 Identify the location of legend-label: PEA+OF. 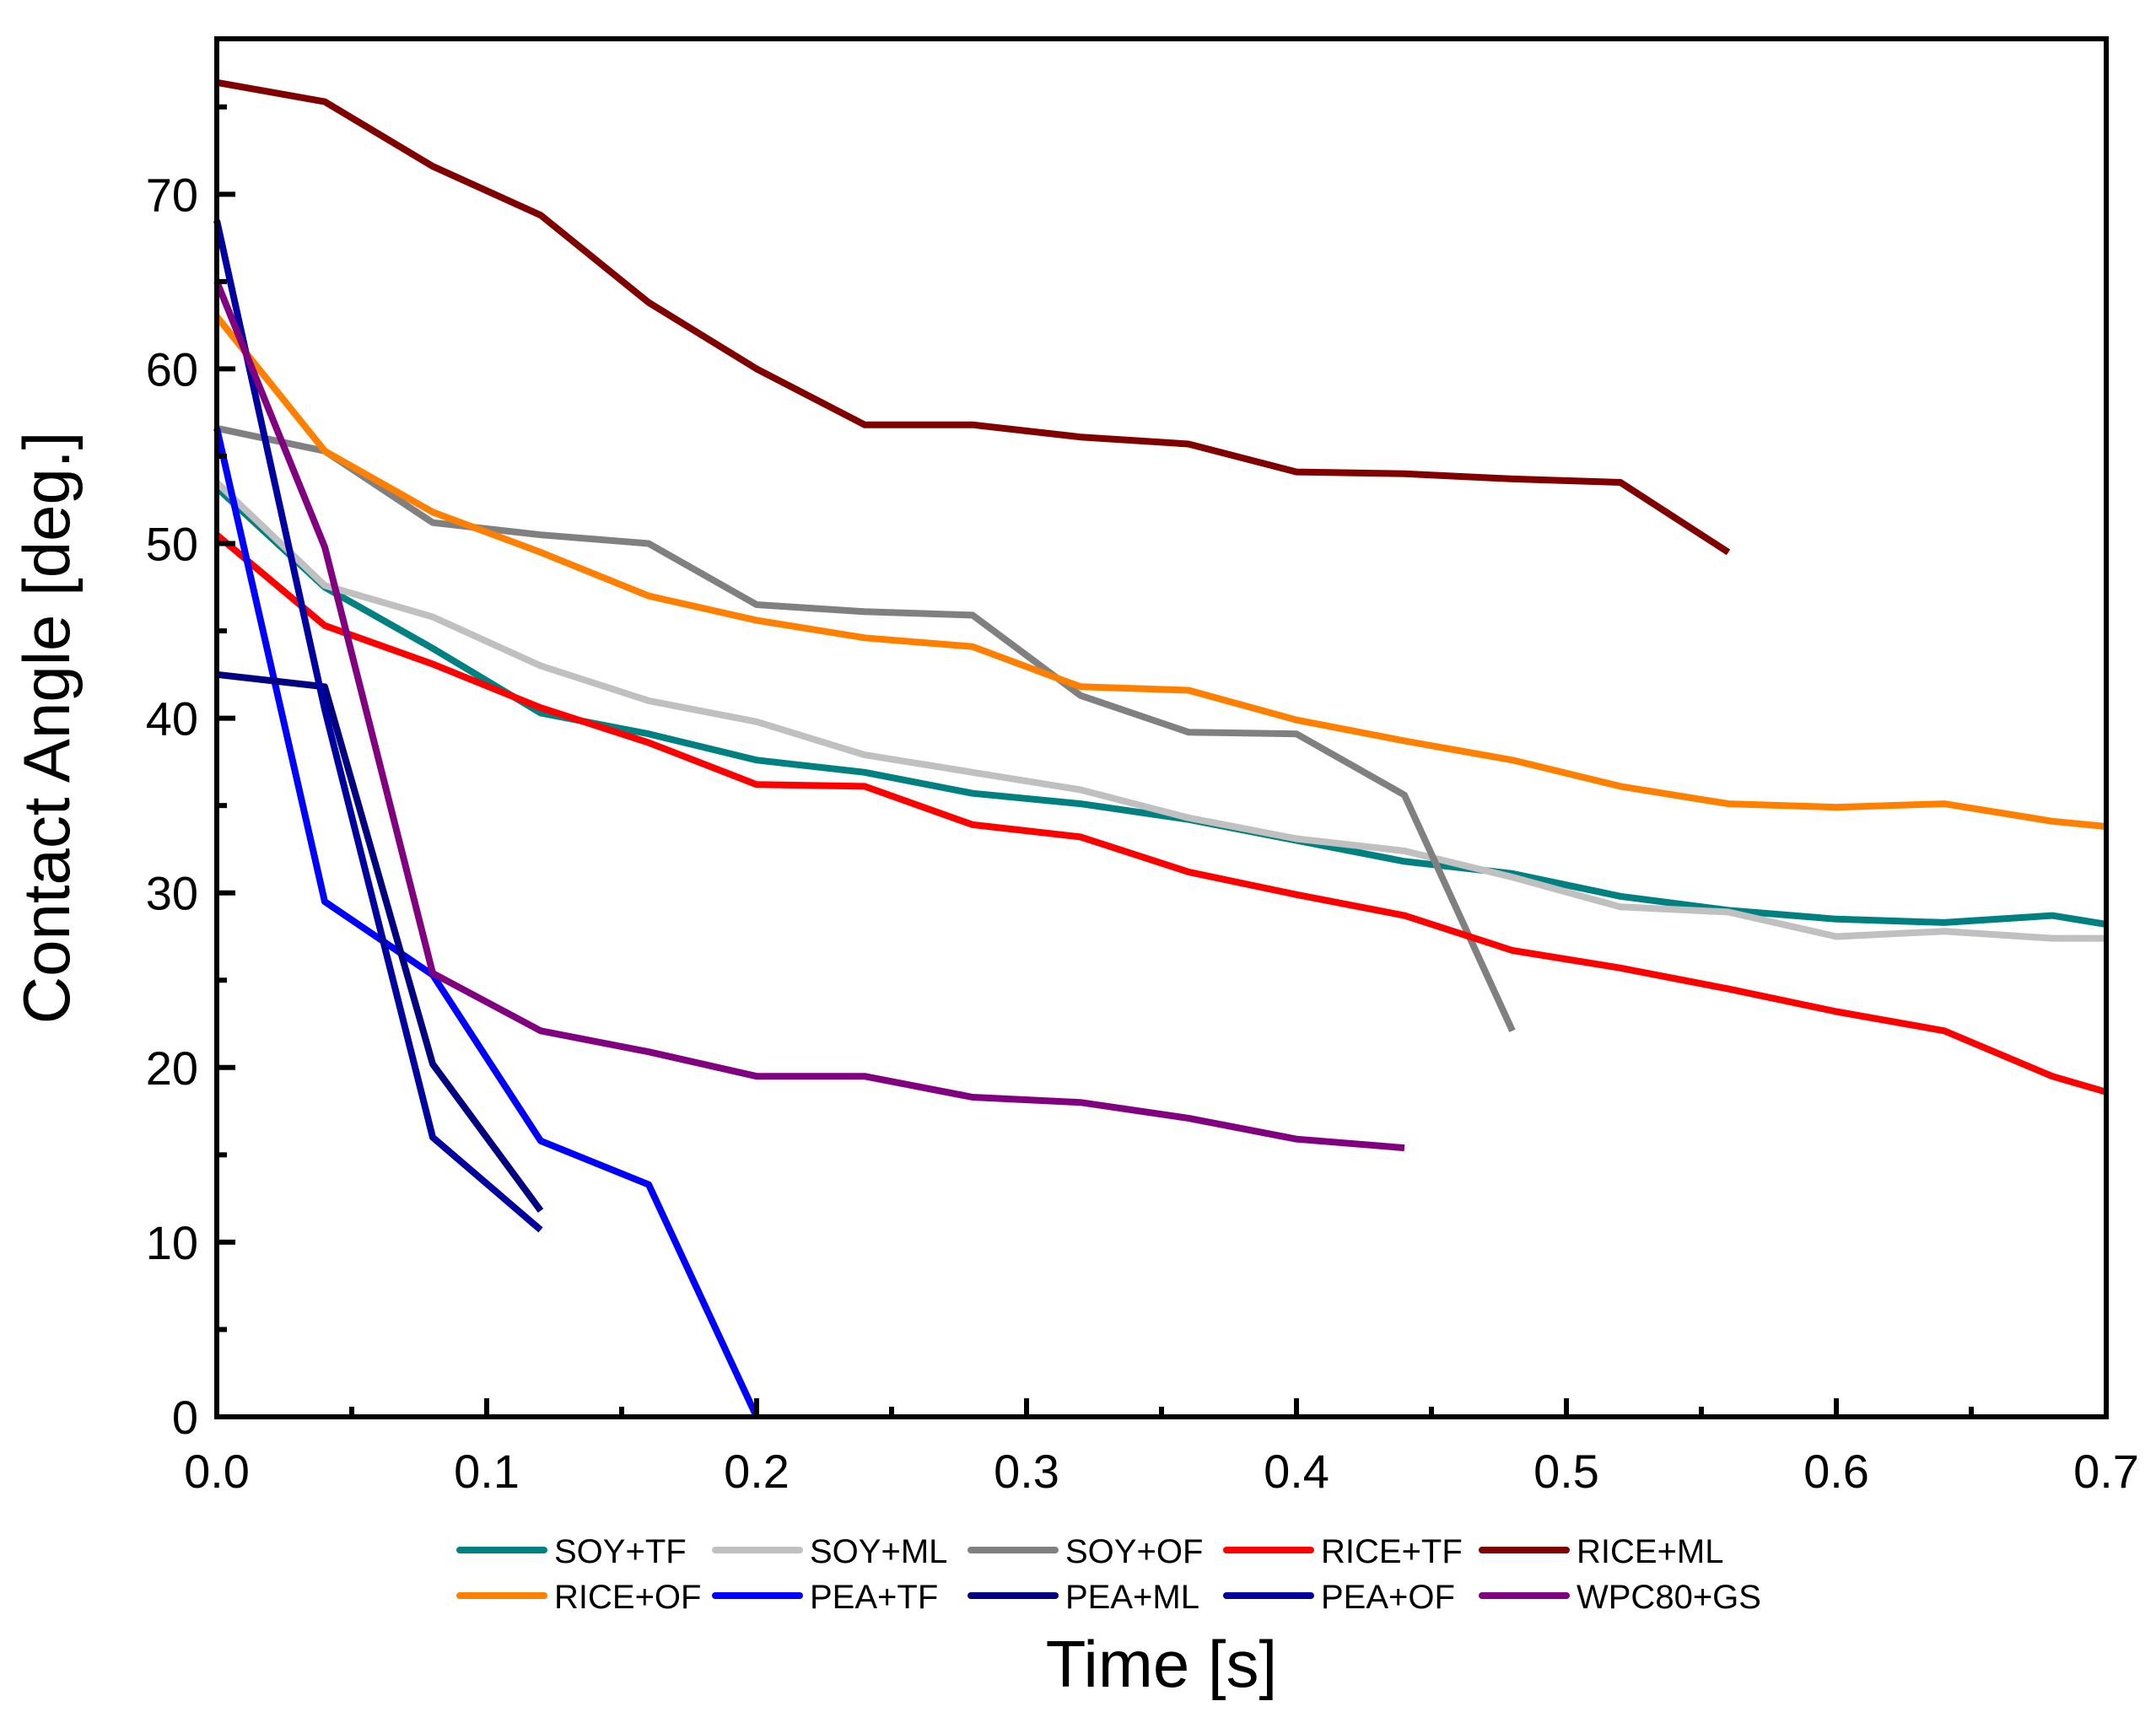
(1388, 1598).